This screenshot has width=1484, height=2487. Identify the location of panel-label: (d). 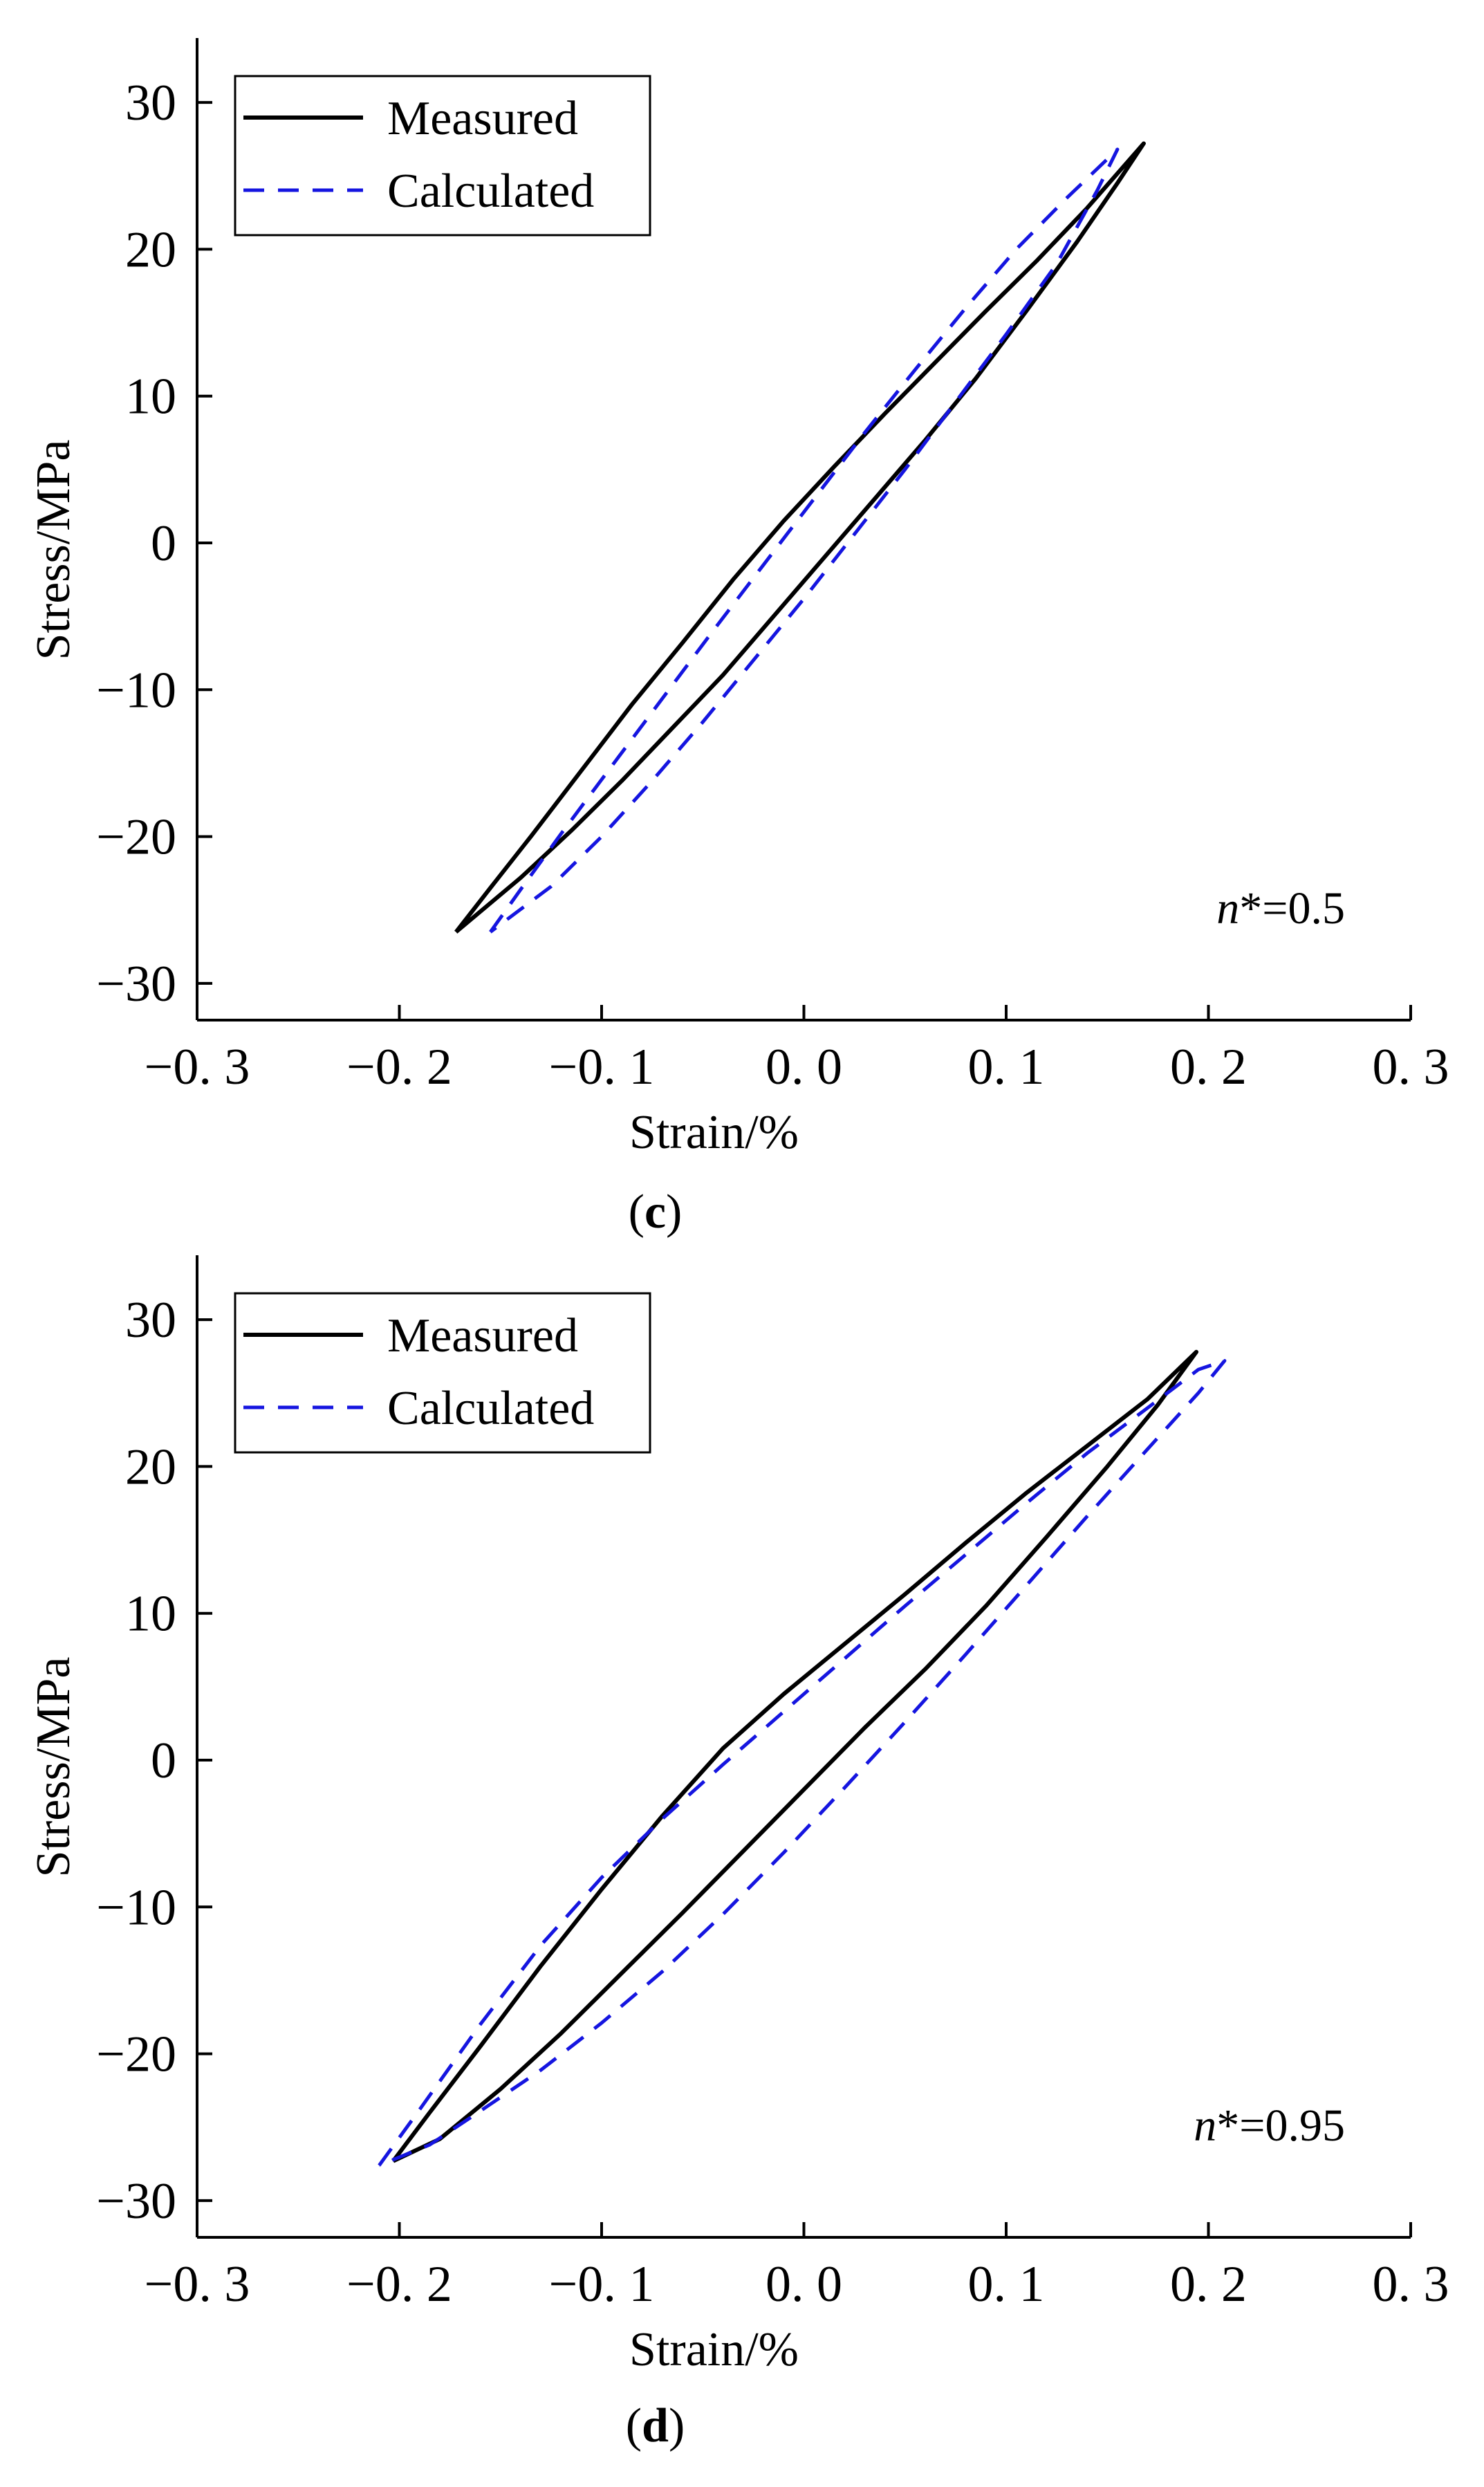
(655, 2426).